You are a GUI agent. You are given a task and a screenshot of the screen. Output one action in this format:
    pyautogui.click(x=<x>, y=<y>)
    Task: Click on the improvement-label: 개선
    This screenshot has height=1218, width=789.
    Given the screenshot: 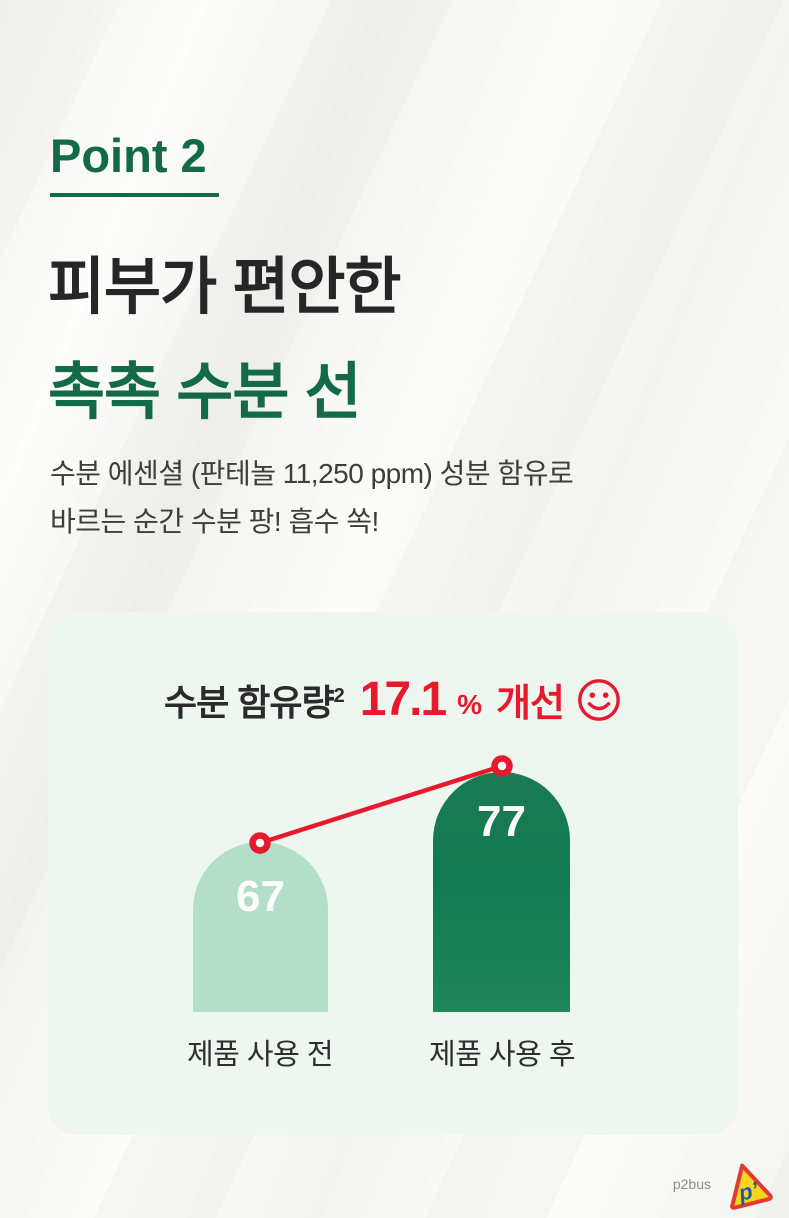 What is the action you would take?
    pyautogui.click(x=530, y=704)
    